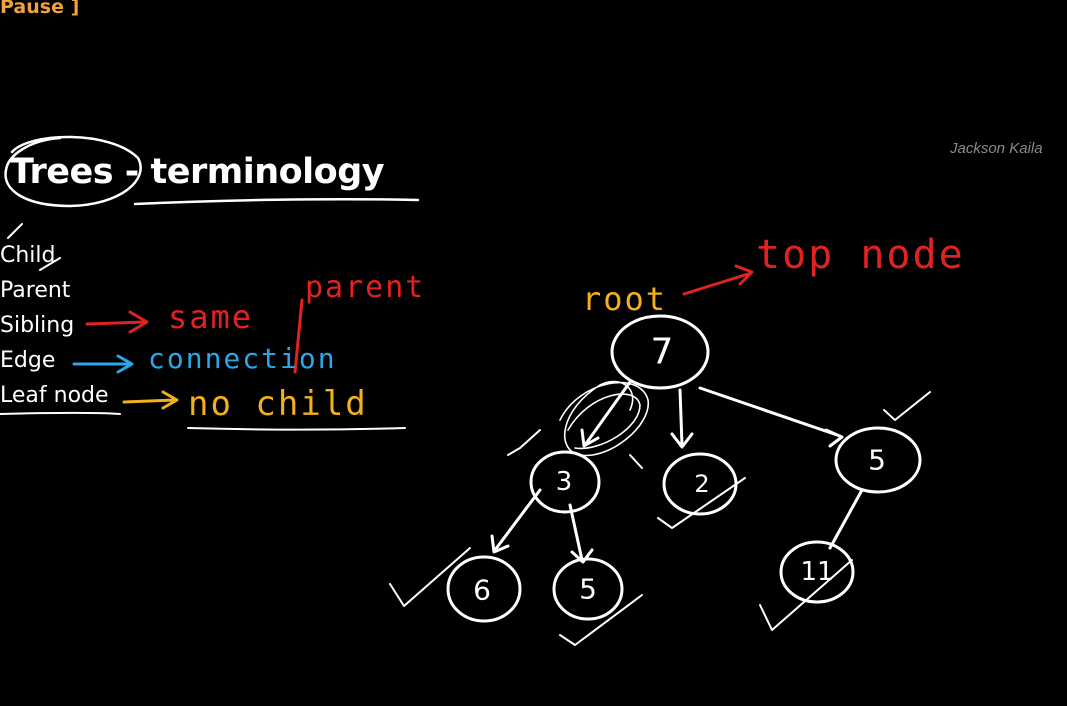 This screenshot has height=706, width=1067. What do you see at coordinates (702, 484) in the screenshot?
I see `node-2: 2` at bounding box center [702, 484].